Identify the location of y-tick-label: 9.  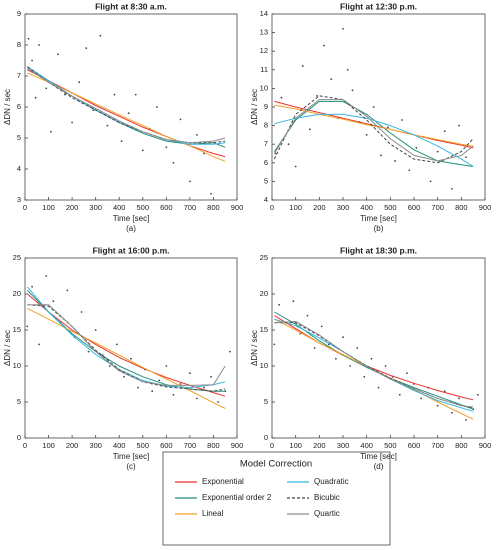
(19, 13).